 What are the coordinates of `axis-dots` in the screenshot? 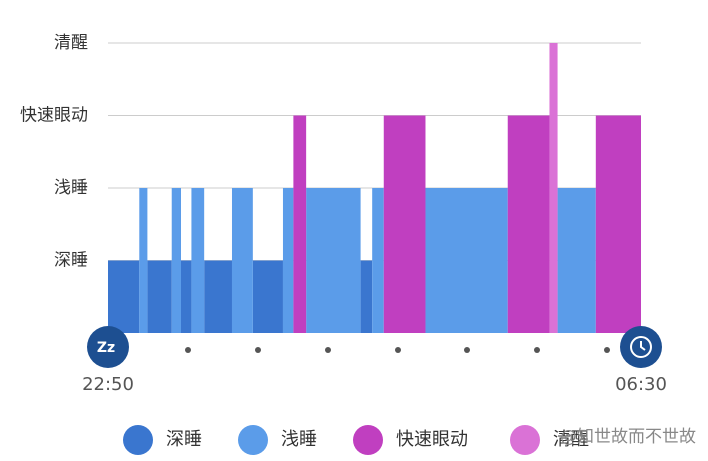 It's located at (397, 350).